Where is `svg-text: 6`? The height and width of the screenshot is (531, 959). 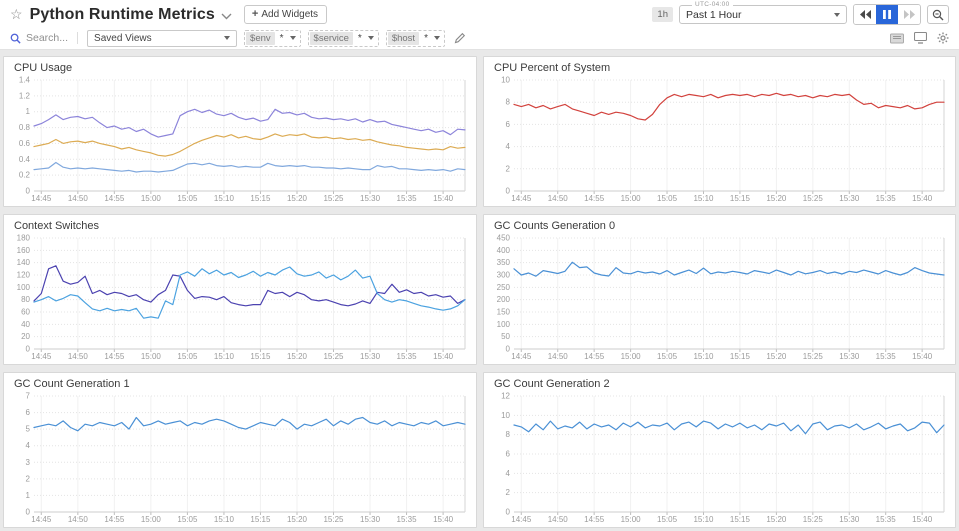
svg-text: 6 is located at coordinates (508, 124).